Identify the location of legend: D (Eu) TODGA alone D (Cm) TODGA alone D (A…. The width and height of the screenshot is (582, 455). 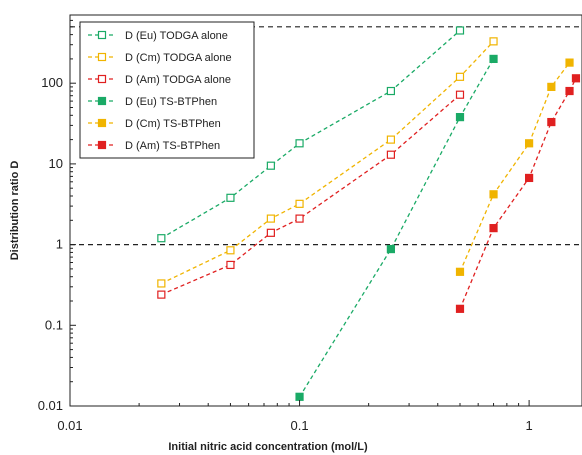
(167, 90).